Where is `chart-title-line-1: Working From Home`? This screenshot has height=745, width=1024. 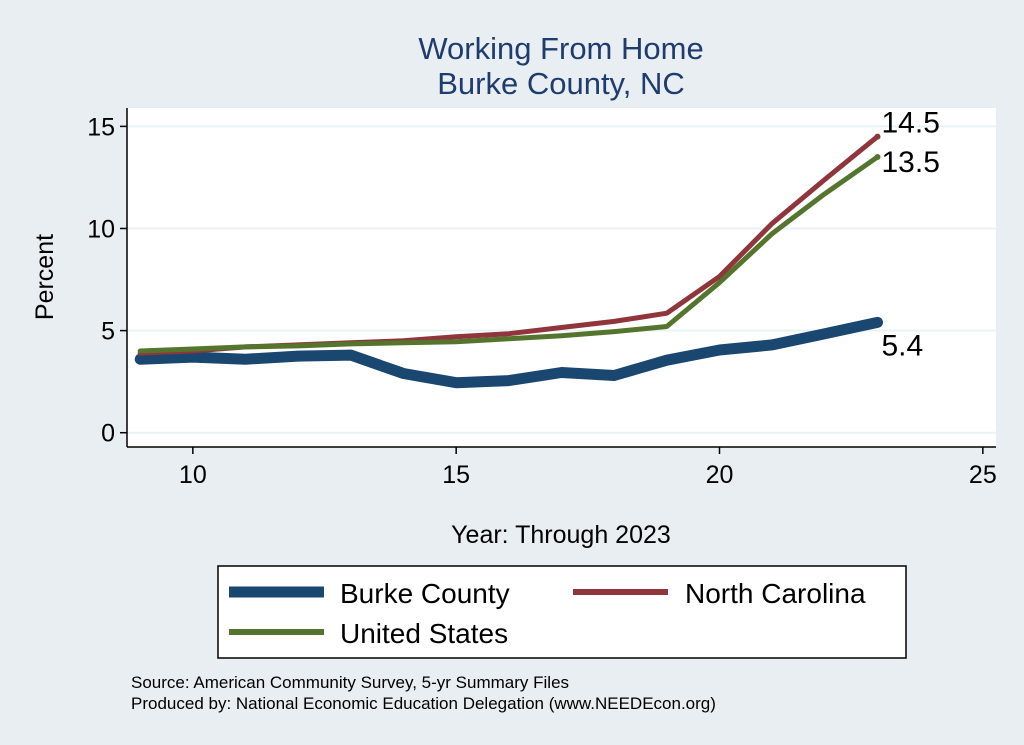
chart-title-line-1: Working From Home is located at coordinates (560, 48).